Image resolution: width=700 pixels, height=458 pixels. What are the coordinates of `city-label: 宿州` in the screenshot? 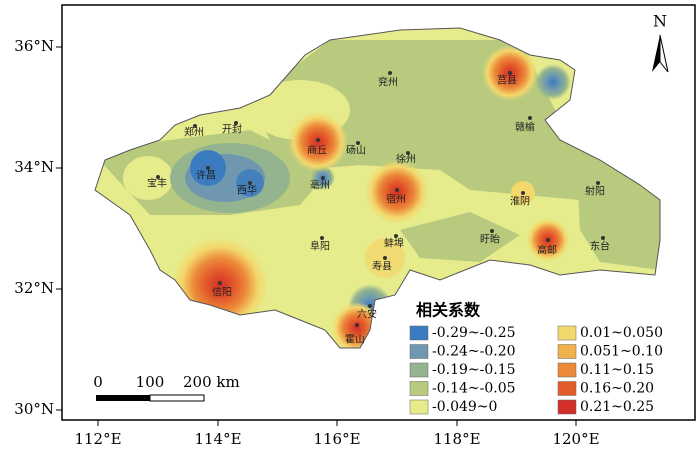 It's located at (396, 199).